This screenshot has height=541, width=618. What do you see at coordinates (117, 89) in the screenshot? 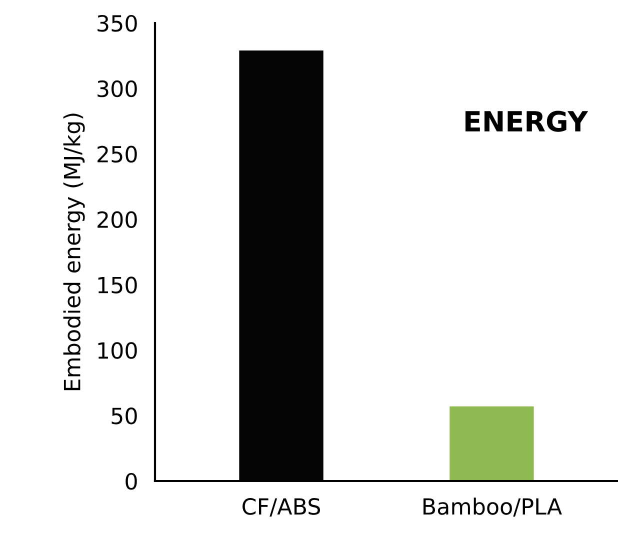
I see `y-tick-label: 300` at bounding box center [117, 89].